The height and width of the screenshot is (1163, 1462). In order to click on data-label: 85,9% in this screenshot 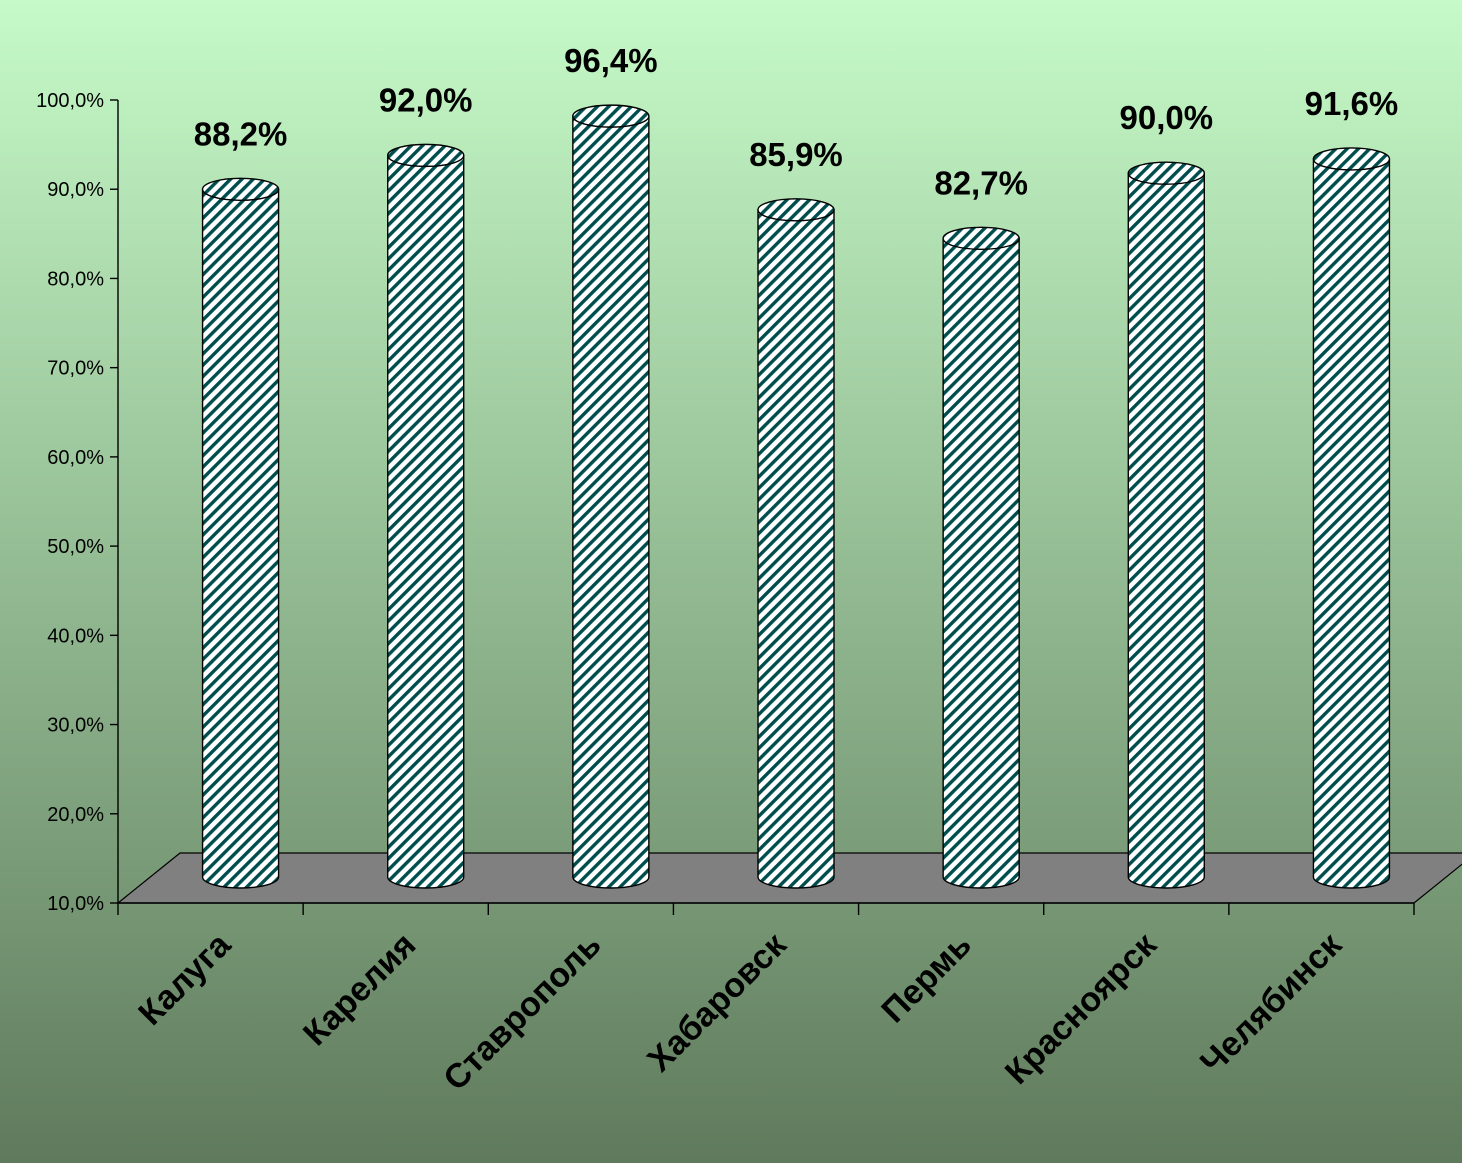, I will do `click(796, 154)`.